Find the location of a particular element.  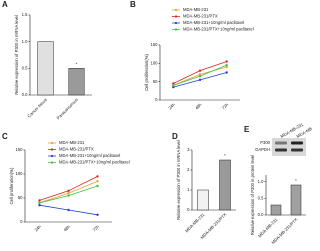

panel-label: E is located at coordinates (247, 129).